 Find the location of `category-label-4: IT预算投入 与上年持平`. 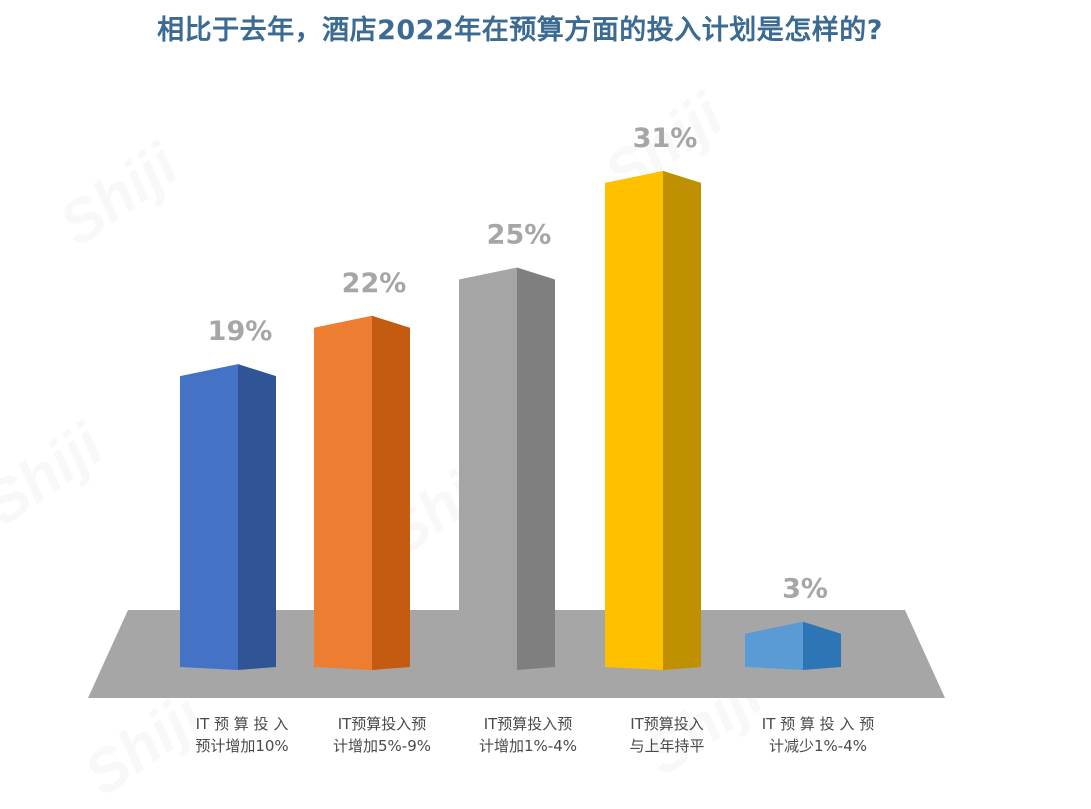

category-label-4: IT预算投入 与上年持平 is located at coordinates (667, 735).